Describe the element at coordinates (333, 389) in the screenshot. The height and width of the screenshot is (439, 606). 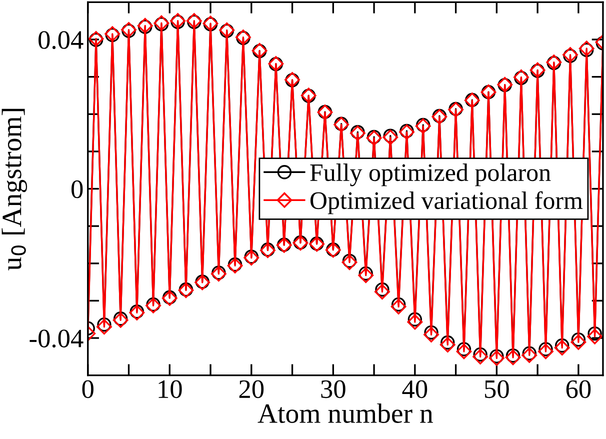
I see `x-tick-label: 30` at that location.